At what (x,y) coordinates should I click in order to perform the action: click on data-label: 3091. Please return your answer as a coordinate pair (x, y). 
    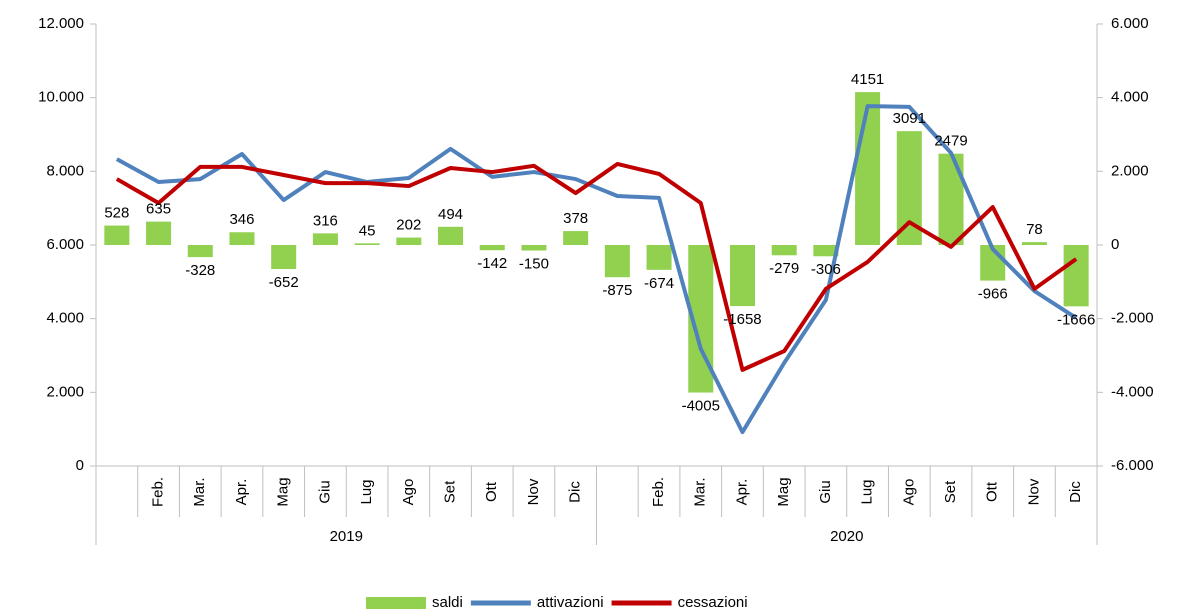
    Looking at the image, I should click on (909, 118).